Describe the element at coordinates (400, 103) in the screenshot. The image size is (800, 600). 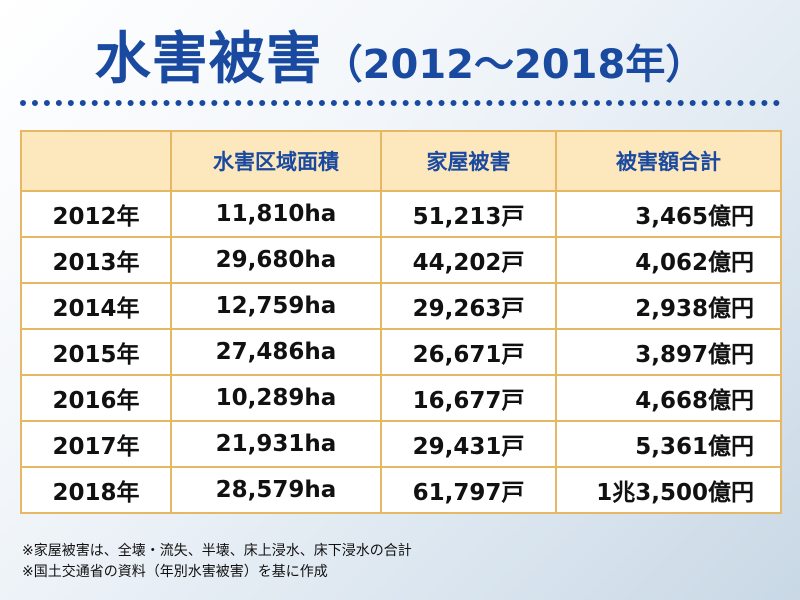
I see `dotted-divider` at that location.